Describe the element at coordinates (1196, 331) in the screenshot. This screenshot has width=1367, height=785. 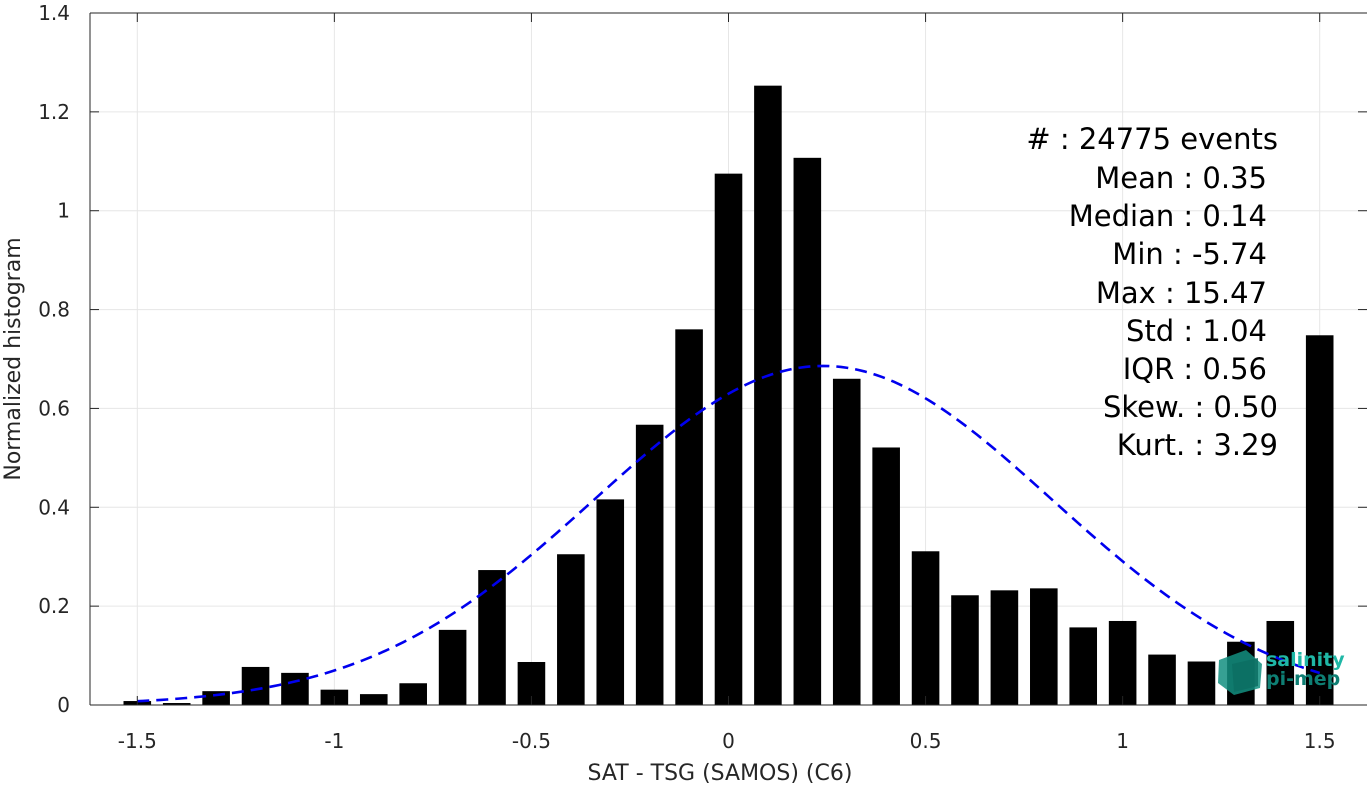
I see `stat-std: Std : 1.04` at that location.